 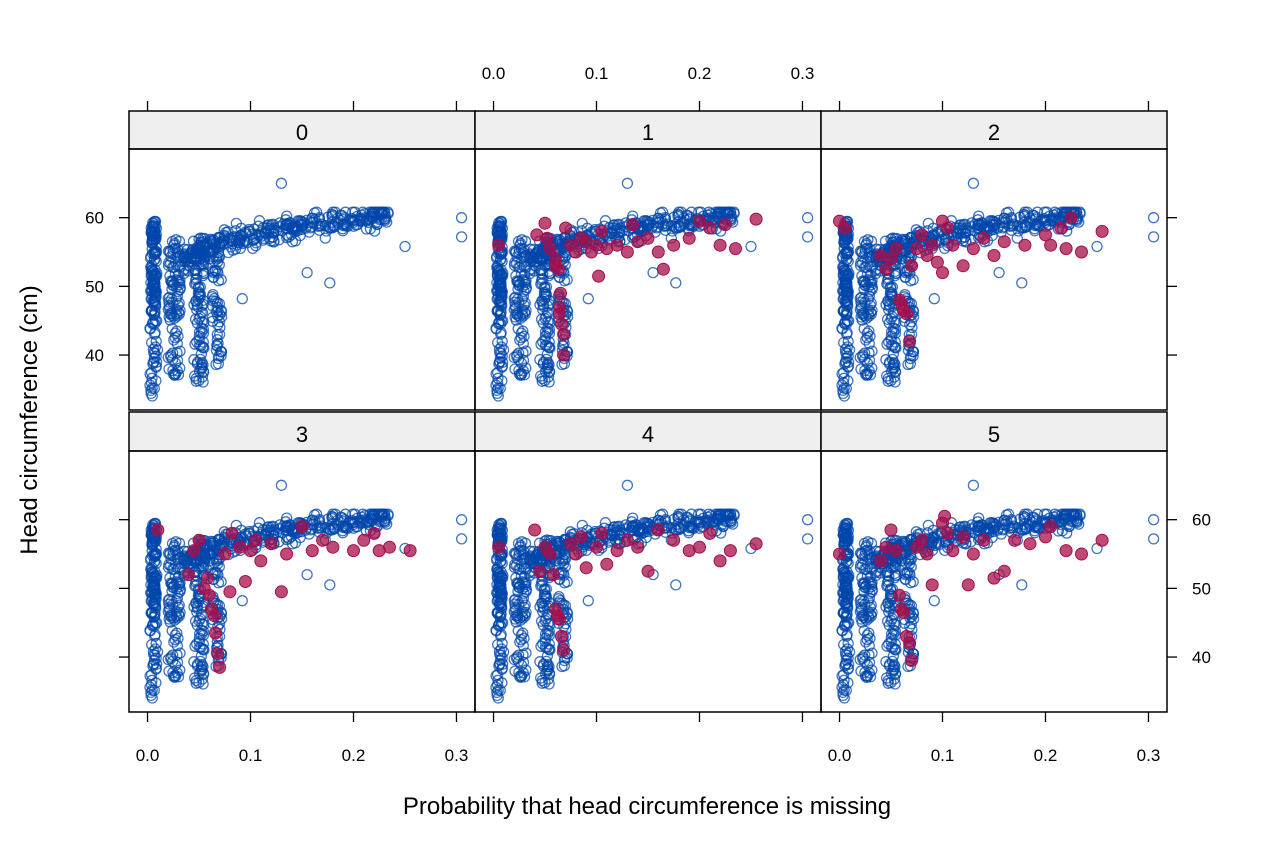 I want to click on y-tick-label: 60, so click(x=1201, y=520).